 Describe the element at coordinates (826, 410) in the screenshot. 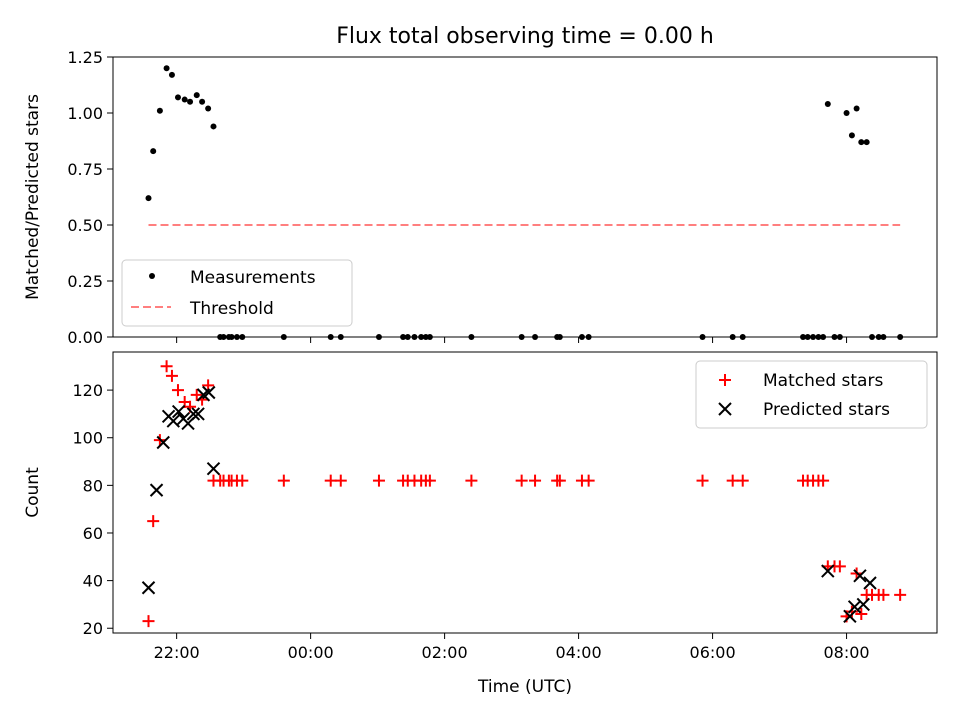

I see `legend-label-predicted: Predicted stars` at that location.